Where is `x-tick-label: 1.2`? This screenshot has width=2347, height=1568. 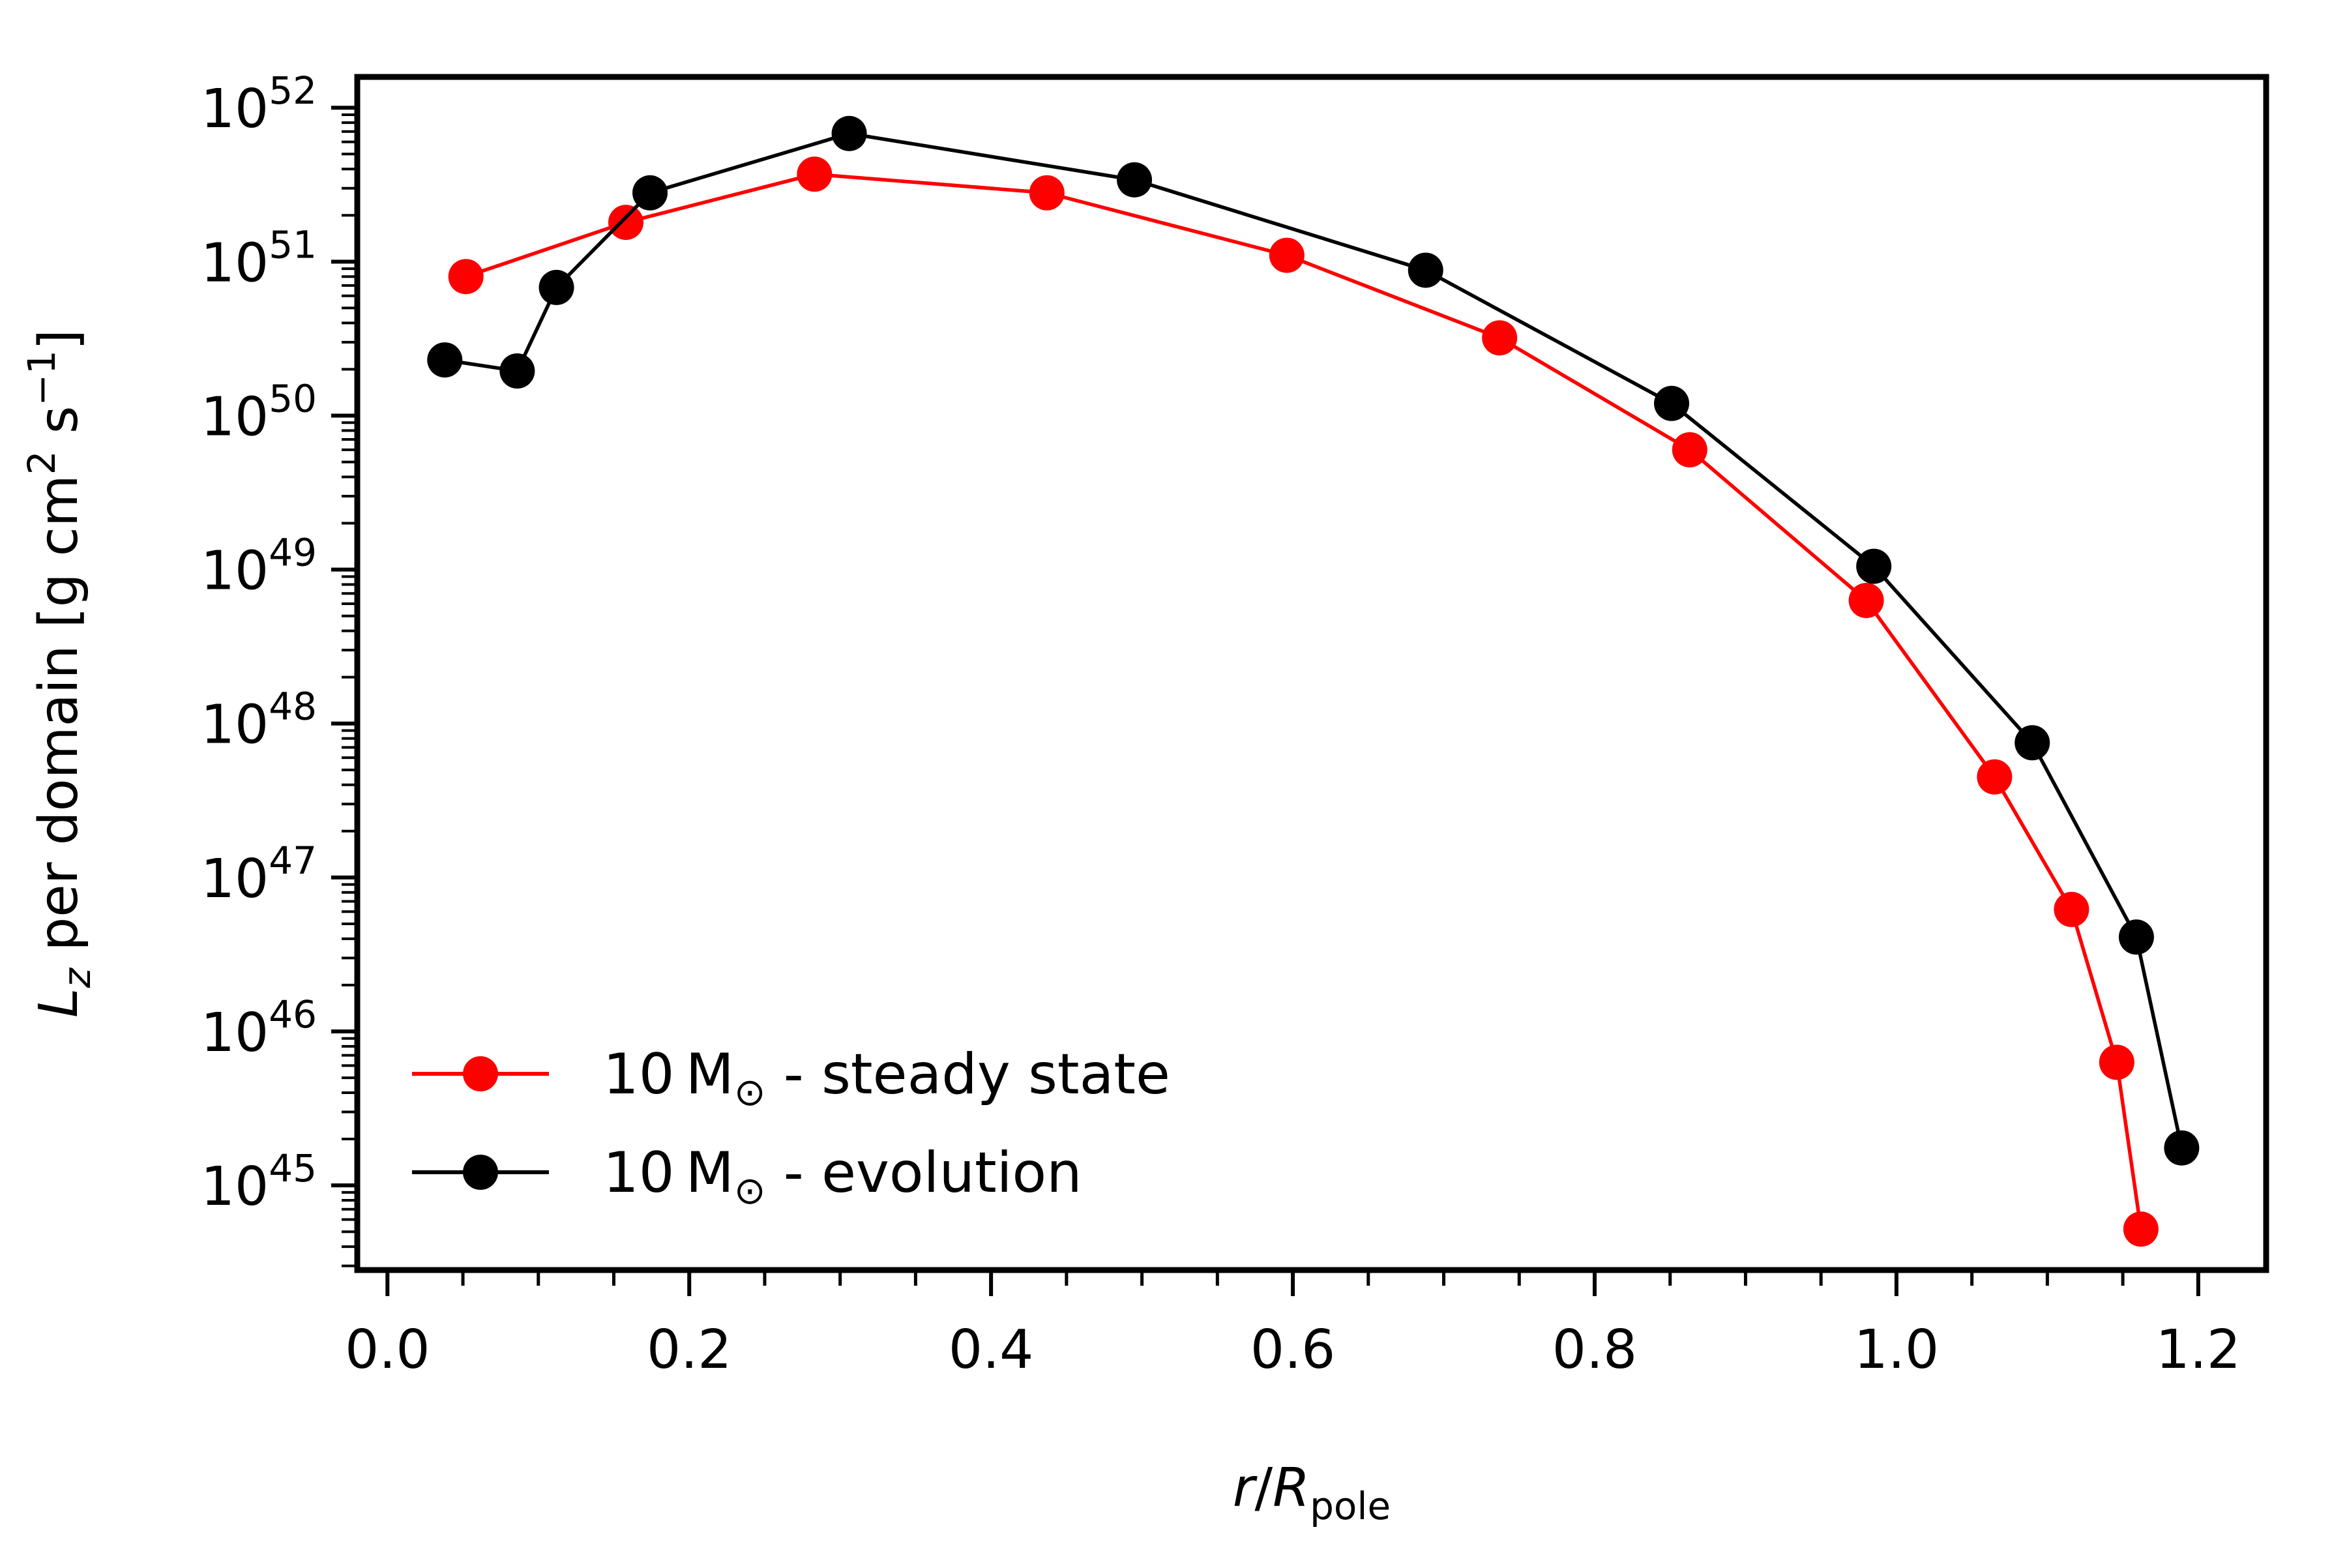 x-tick-label: 1.2 is located at coordinates (2198, 1350).